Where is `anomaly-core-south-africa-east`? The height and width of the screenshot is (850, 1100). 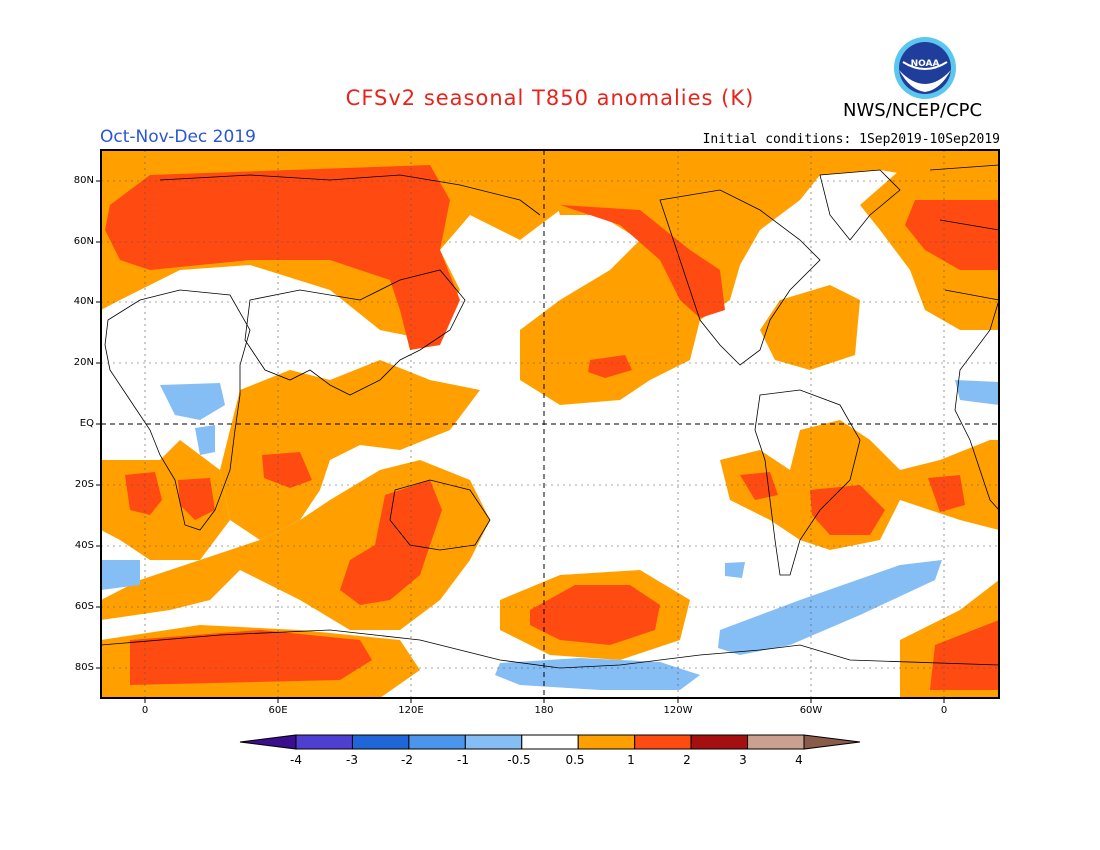 anomaly-core-south-africa-east is located at coordinates (946, 493).